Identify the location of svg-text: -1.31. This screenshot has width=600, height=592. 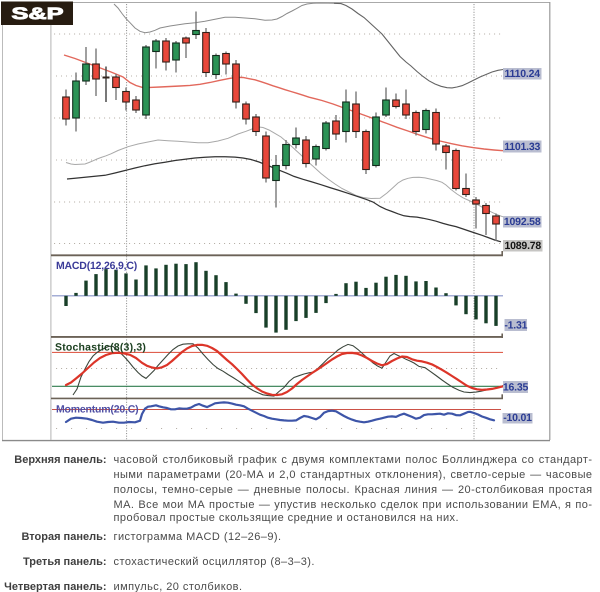
(515, 325).